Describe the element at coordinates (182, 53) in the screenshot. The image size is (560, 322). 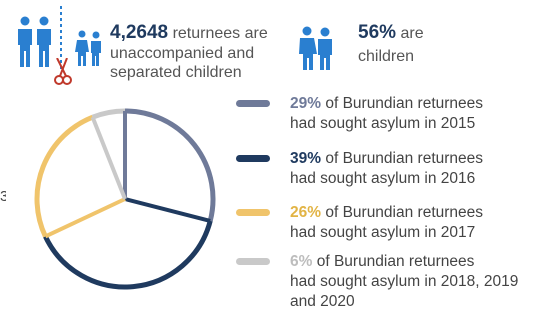
I see `returnees-text-2: unaccompanied and` at that location.